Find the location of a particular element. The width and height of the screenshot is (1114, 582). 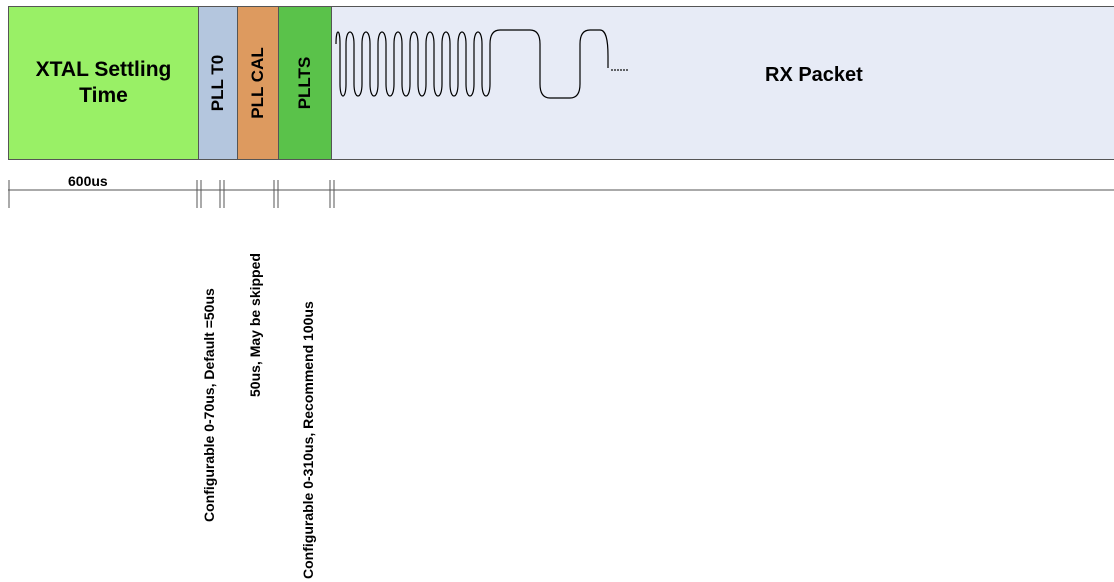

xtal-settling-label: XTAL Settling Time is located at coordinates (103, 82).